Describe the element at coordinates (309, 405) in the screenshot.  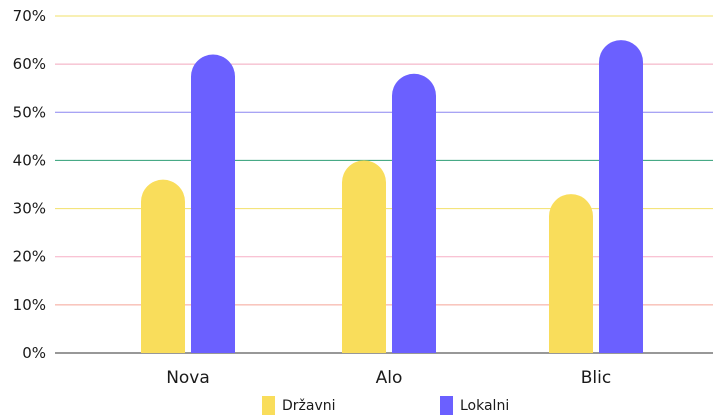
I see `legend-label-drzavni: Državni` at that location.